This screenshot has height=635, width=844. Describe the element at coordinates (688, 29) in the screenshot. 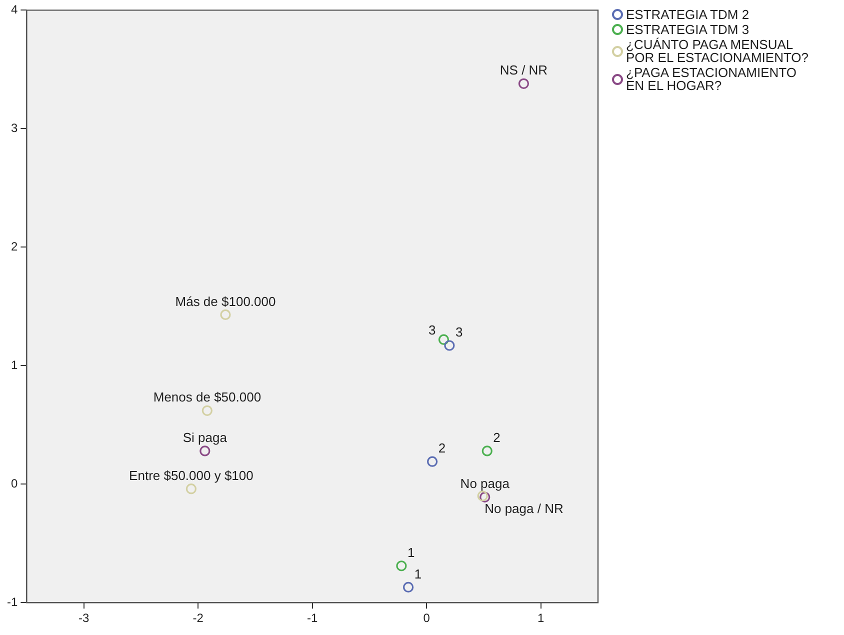

I see `legend-label: ESTRATEGIA TDM 3` at that location.